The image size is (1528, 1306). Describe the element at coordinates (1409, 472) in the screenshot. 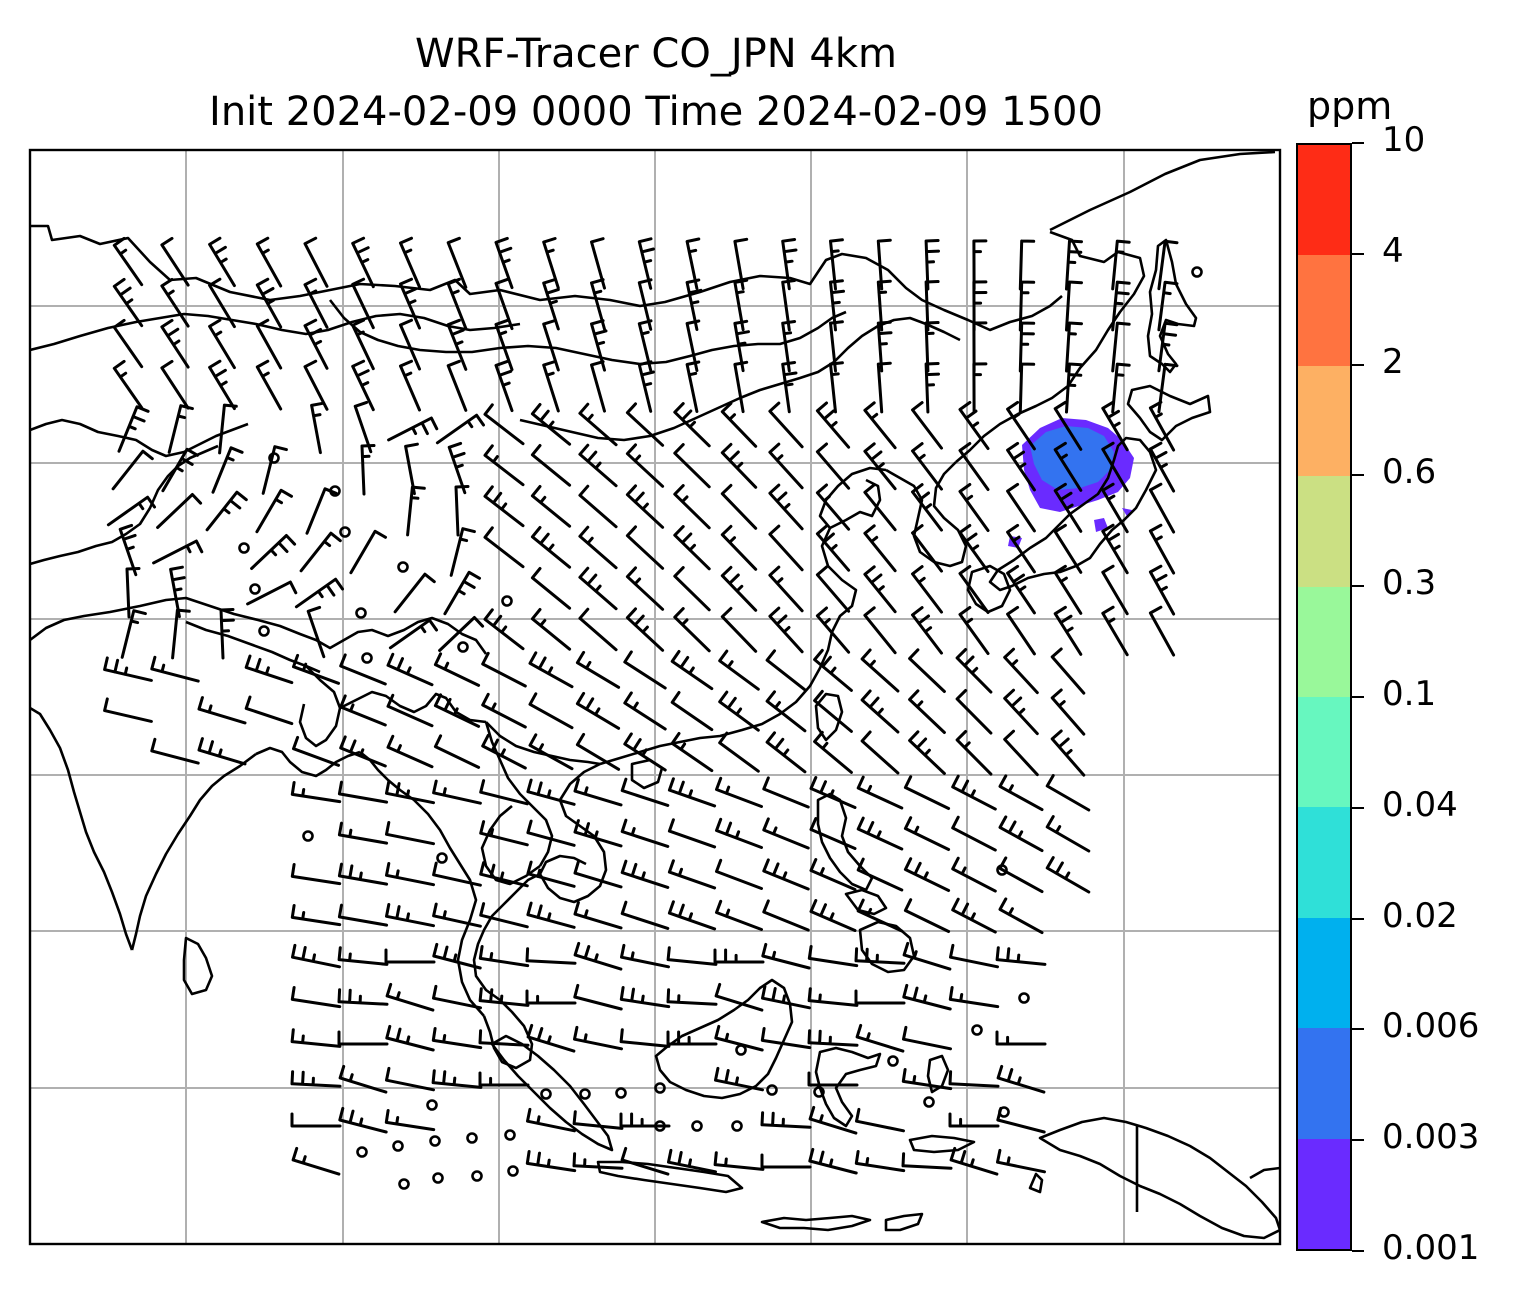

I see `colorbar-tick-label: 0.6` at that location.